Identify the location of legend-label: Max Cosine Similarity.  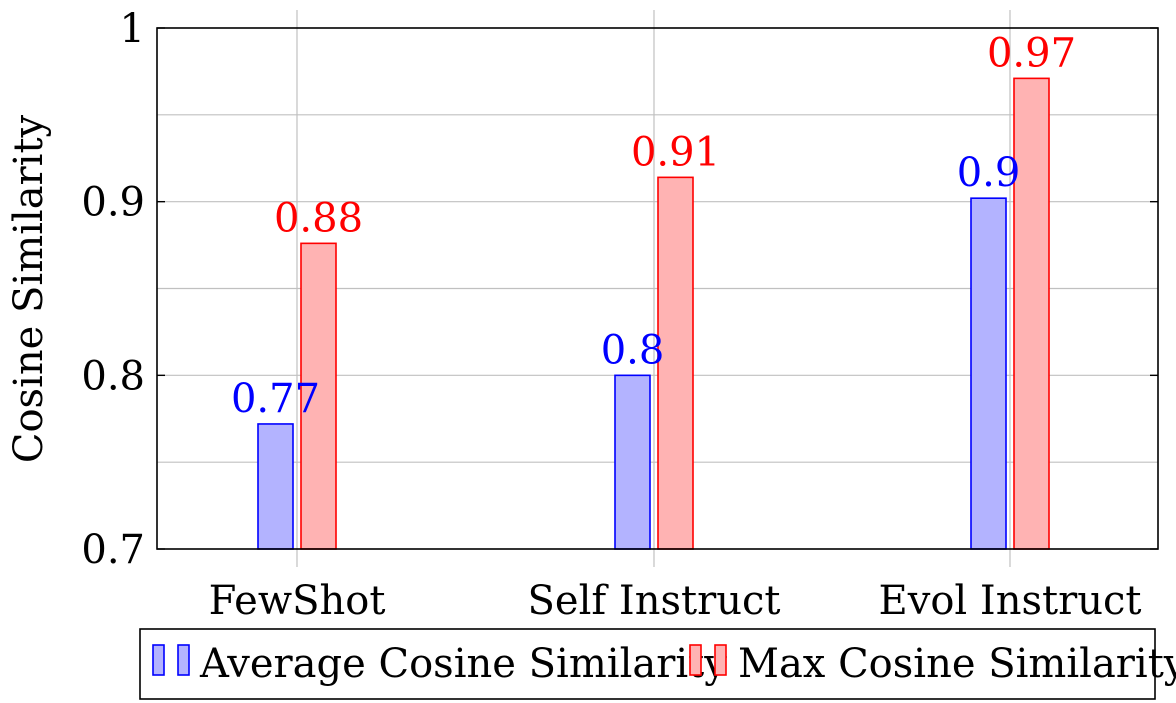
(957, 664).